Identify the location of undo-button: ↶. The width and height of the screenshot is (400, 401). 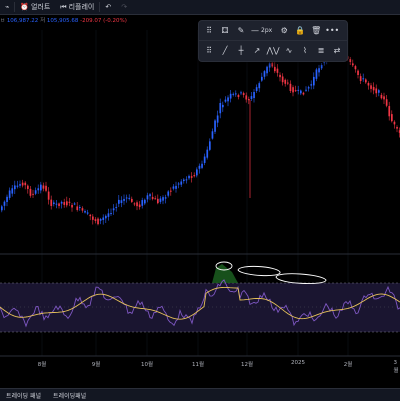
(108, 7).